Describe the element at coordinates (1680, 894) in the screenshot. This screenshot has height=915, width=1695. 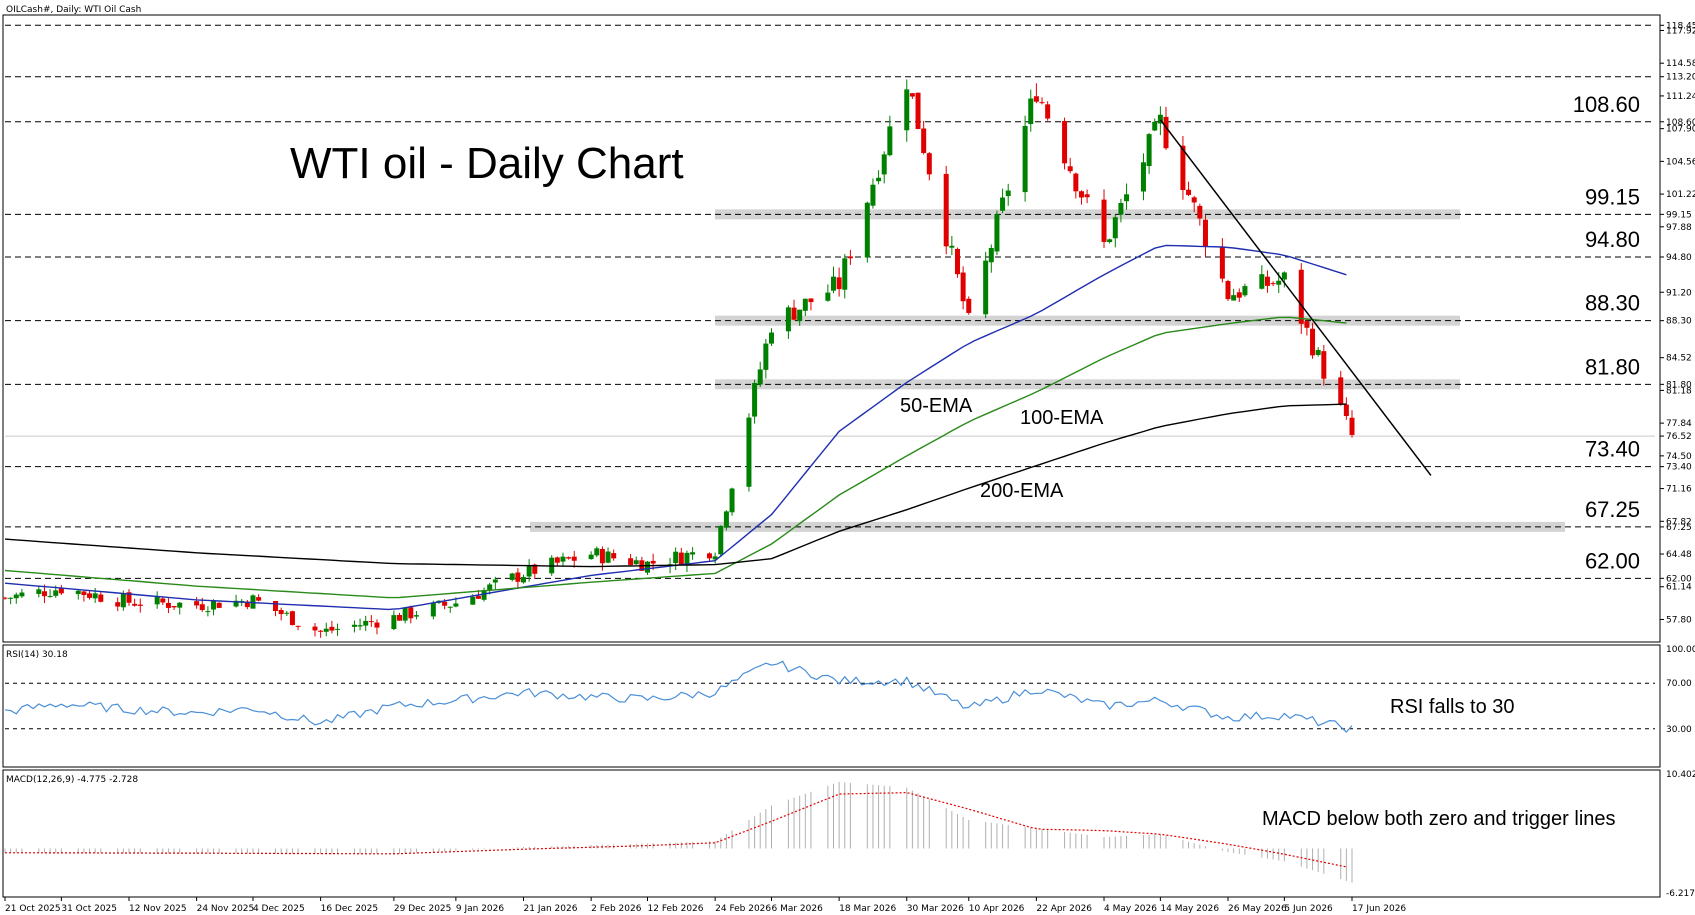
I see `macd-tick-label: -6.217` at that location.